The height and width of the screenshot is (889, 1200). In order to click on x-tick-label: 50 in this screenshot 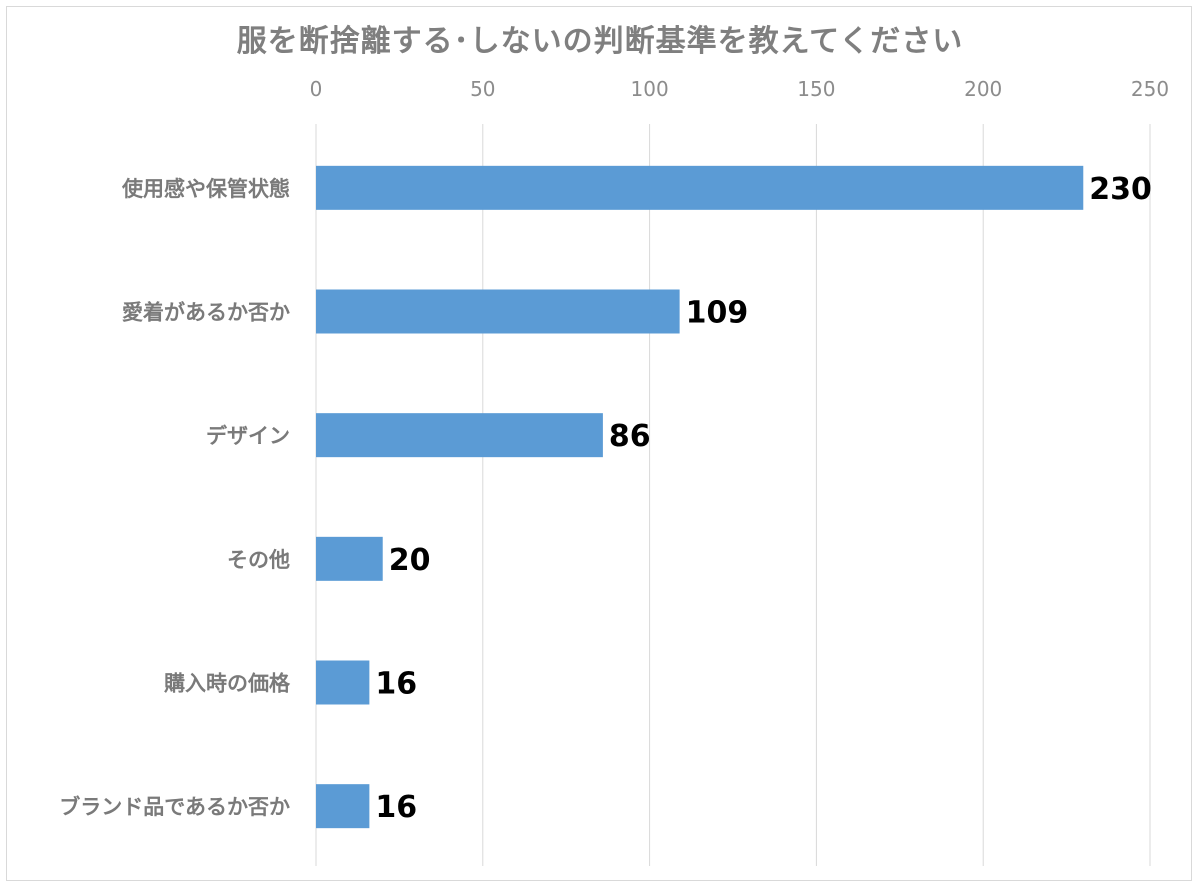, I will do `click(482, 89)`.